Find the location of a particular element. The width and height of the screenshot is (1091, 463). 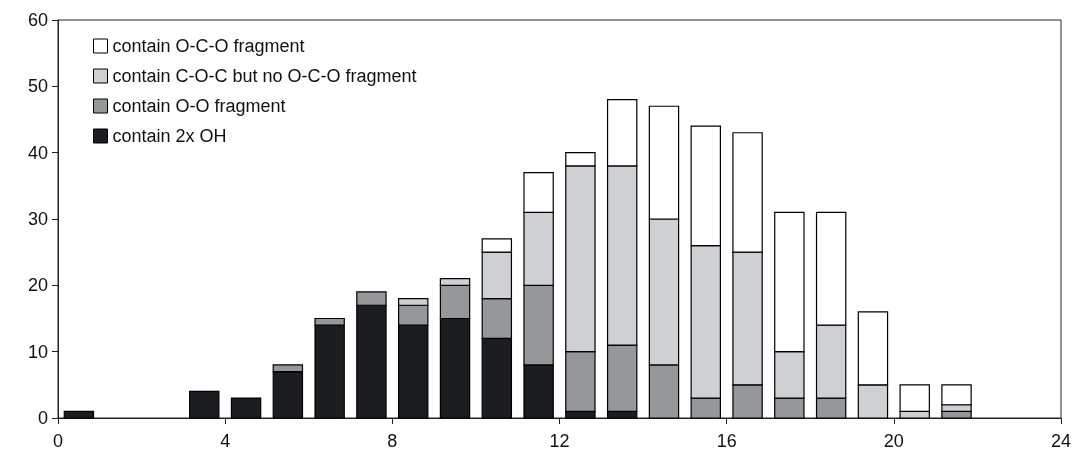

x-tick-label: 24 is located at coordinates (1061, 441).